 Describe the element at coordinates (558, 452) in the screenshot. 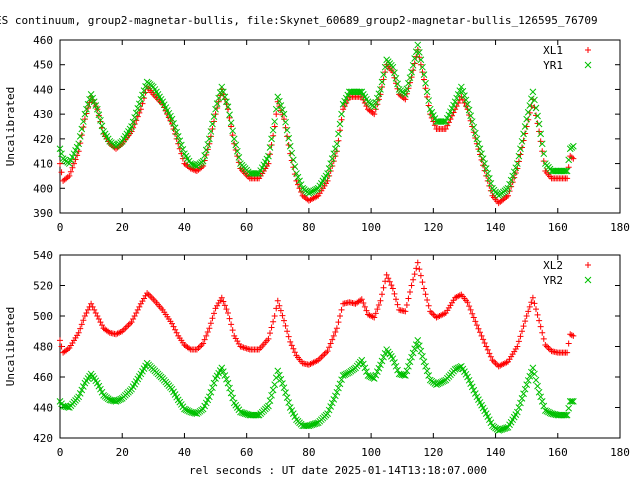

I see `x-tick-label: 160` at that location.